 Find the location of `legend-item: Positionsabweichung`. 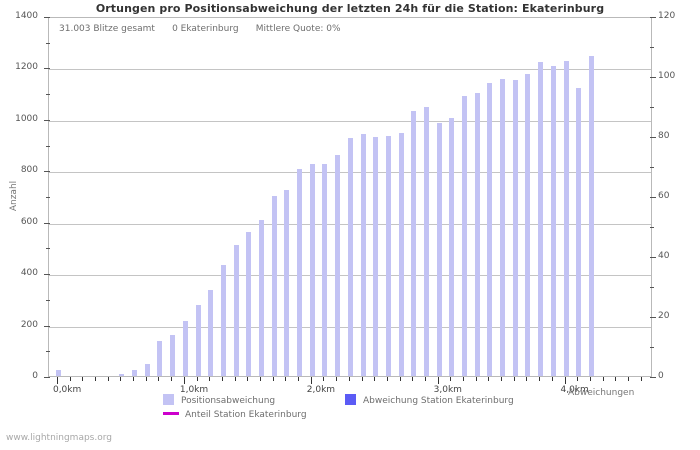

legend-item: Positionsabweichung is located at coordinates (219, 400).